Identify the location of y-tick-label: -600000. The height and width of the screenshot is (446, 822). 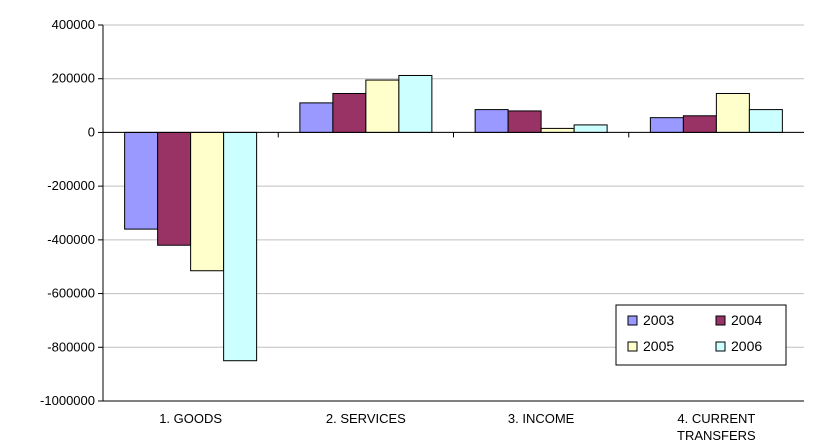
(71, 293).